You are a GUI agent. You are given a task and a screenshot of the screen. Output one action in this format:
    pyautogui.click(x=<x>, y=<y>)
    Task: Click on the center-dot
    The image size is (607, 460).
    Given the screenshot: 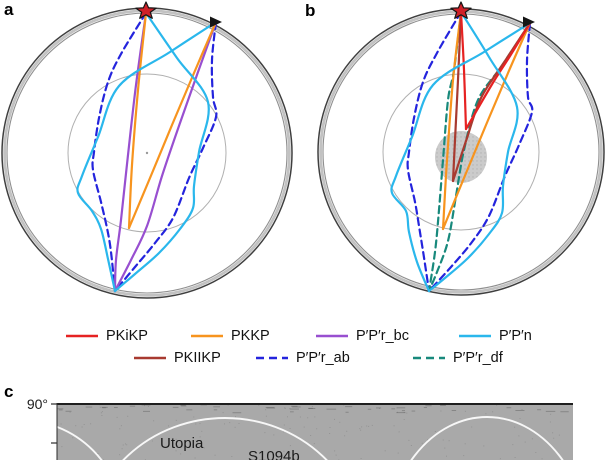 What is the action you would take?
    pyautogui.click(x=147, y=153)
    